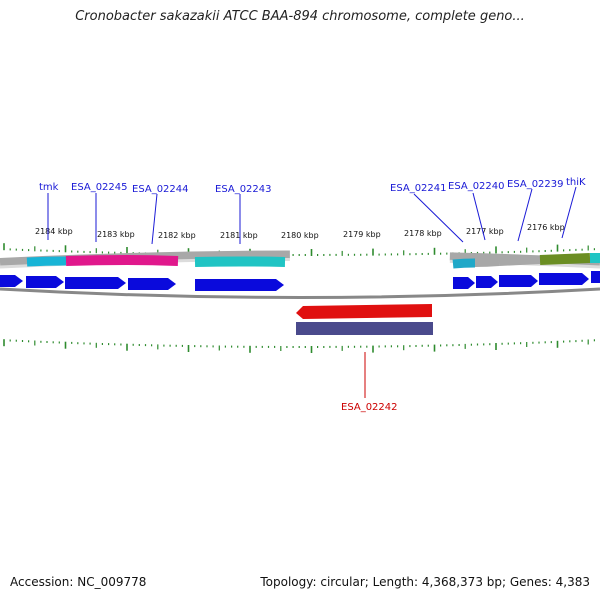  Describe the element at coordinates (364, 328) in the screenshot. I see `gene-reverse-bar` at that location.